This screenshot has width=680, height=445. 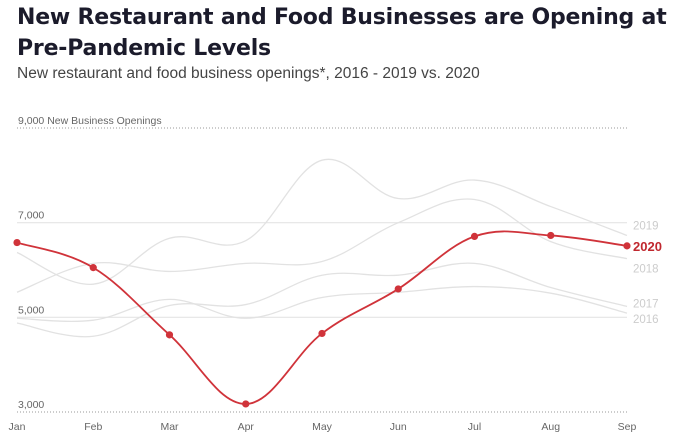 I want to click on y-tick-label: 5,000, so click(x=31, y=310).